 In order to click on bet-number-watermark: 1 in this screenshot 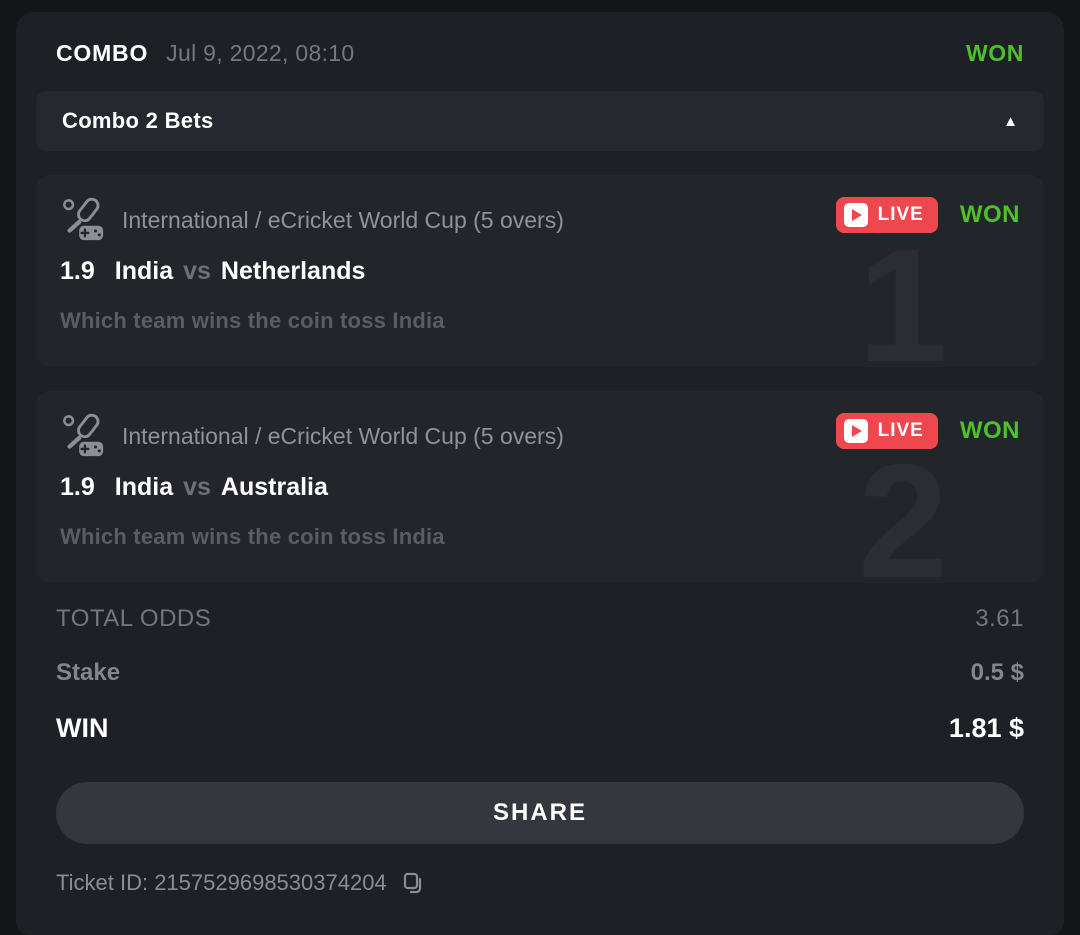, I will do `click(902, 291)`.